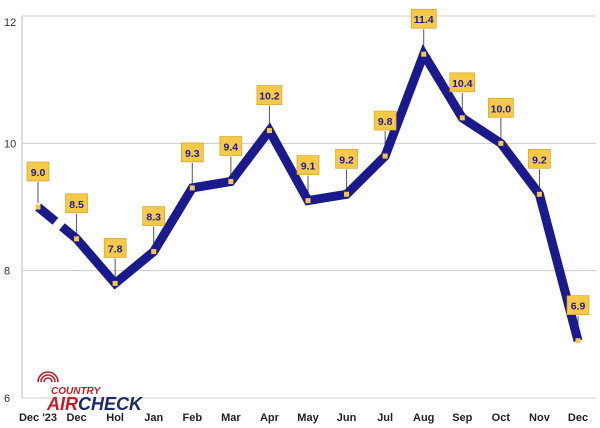 The image size is (600, 428). Describe the element at coordinates (10, 23) in the screenshot. I see `y-tick-label: 12` at that location.